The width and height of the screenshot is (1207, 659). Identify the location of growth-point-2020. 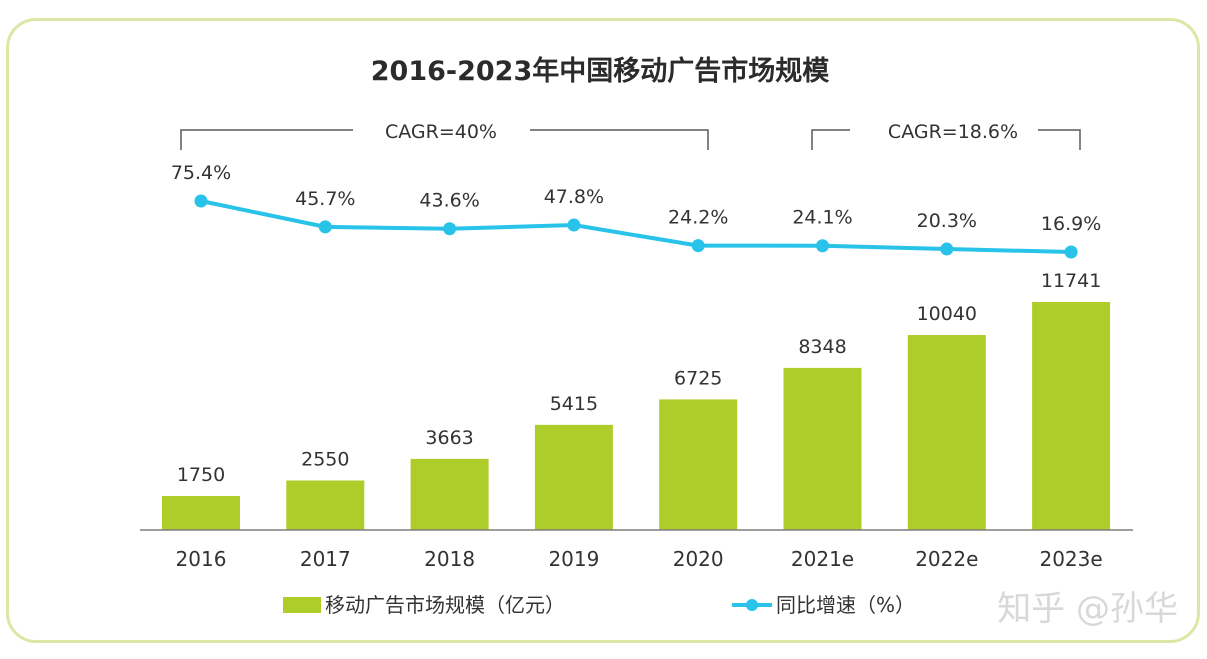
(698, 246).